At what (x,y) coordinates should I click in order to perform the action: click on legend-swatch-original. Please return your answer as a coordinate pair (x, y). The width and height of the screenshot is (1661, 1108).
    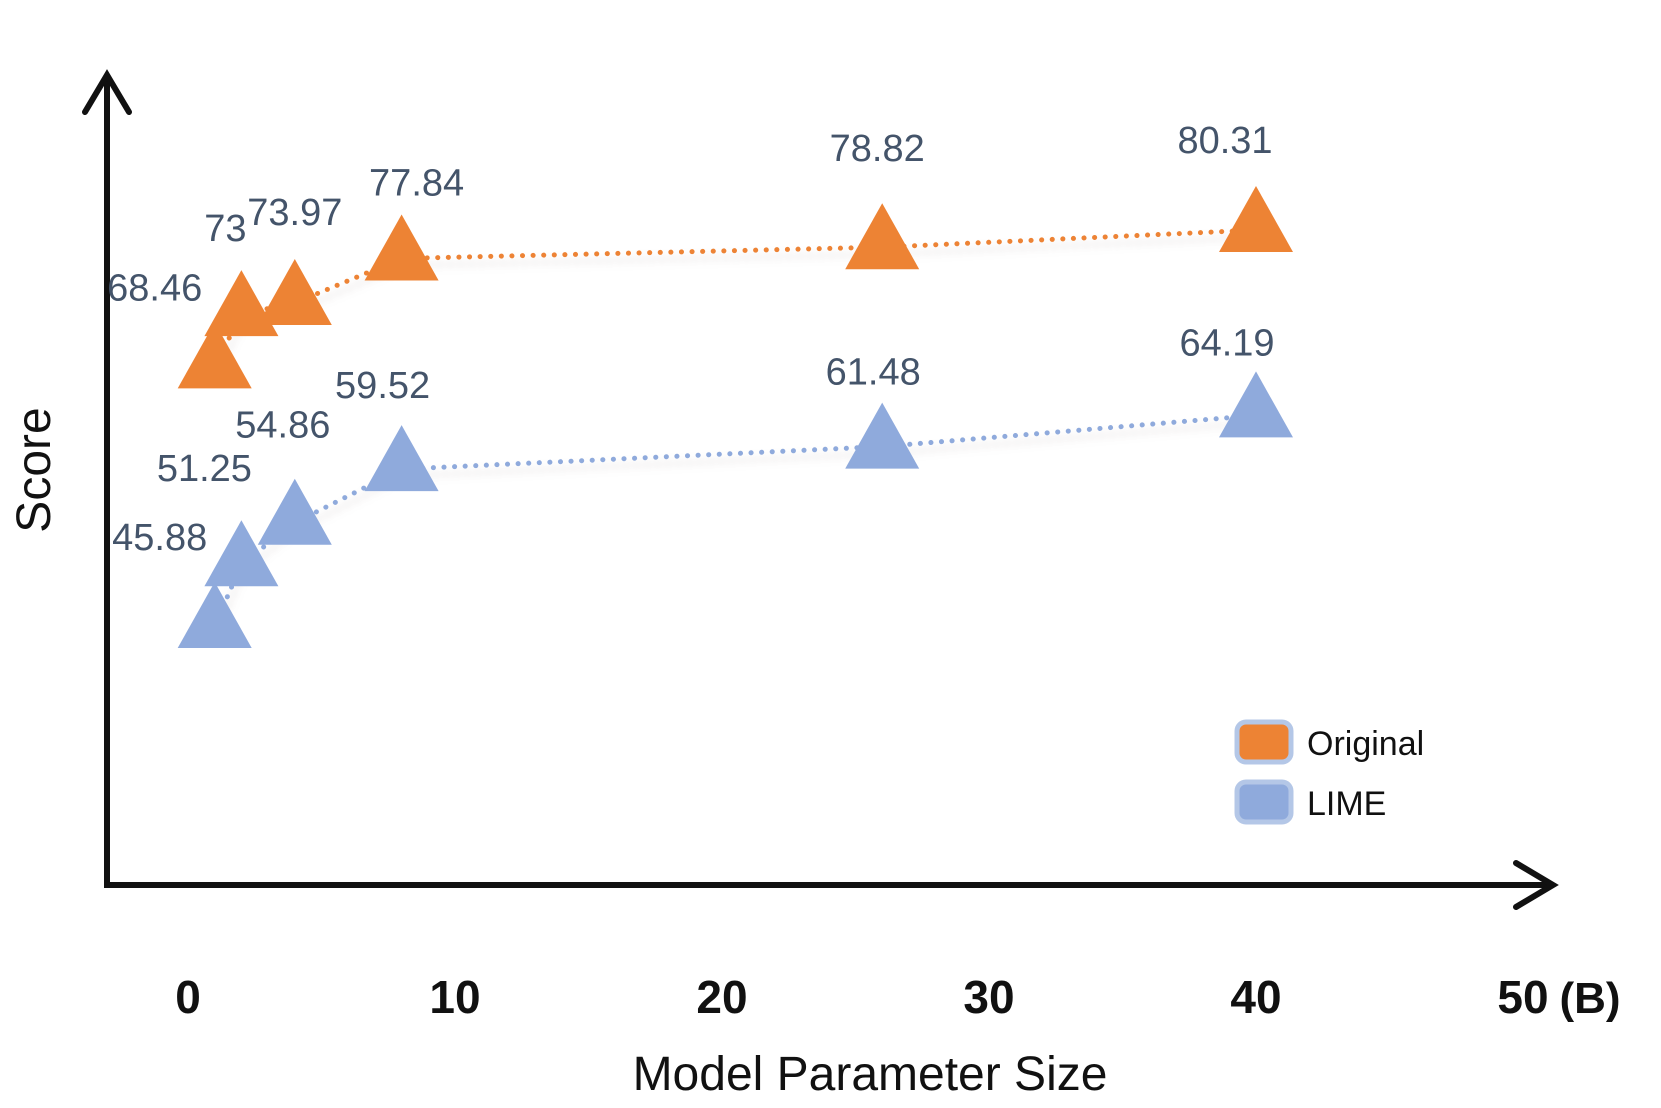
    Looking at the image, I should click on (1264, 742).